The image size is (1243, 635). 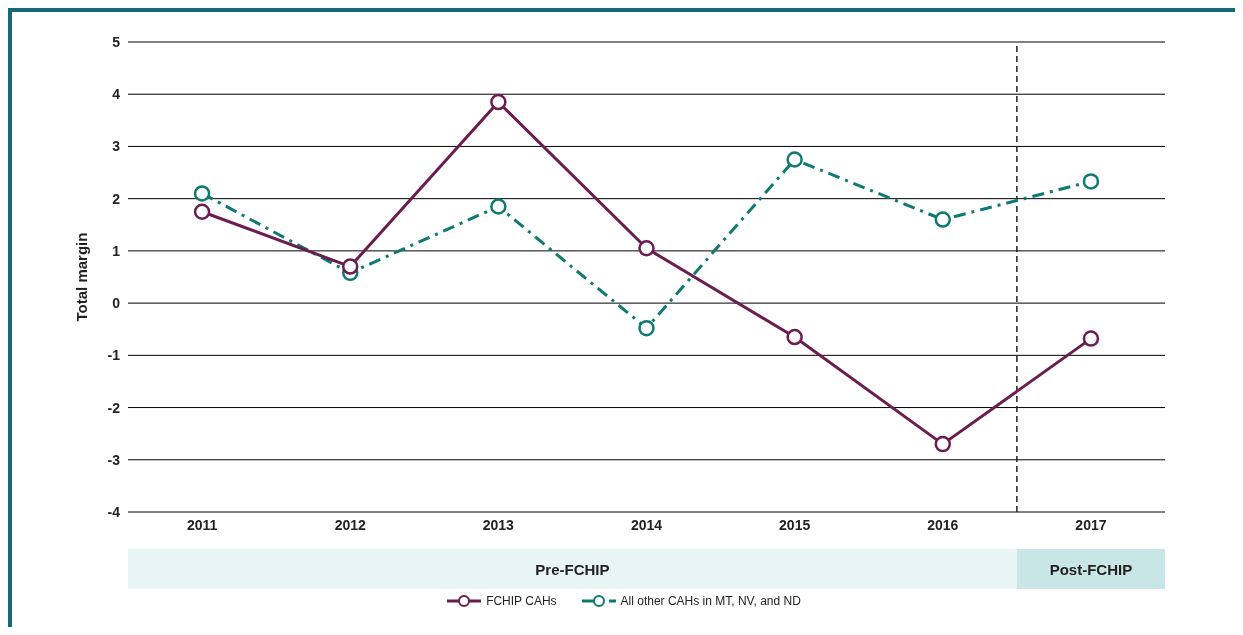 What do you see at coordinates (114, 355) in the screenshot?
I see `y-tick-label: -1` at bounding box center [114, 355].